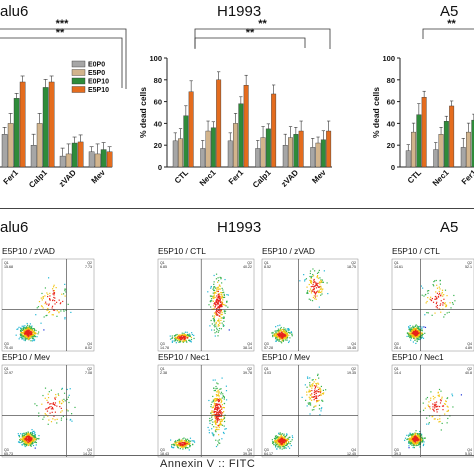 The image size is (474, 475). I want to click on significance-label: **, so click(451, 24).